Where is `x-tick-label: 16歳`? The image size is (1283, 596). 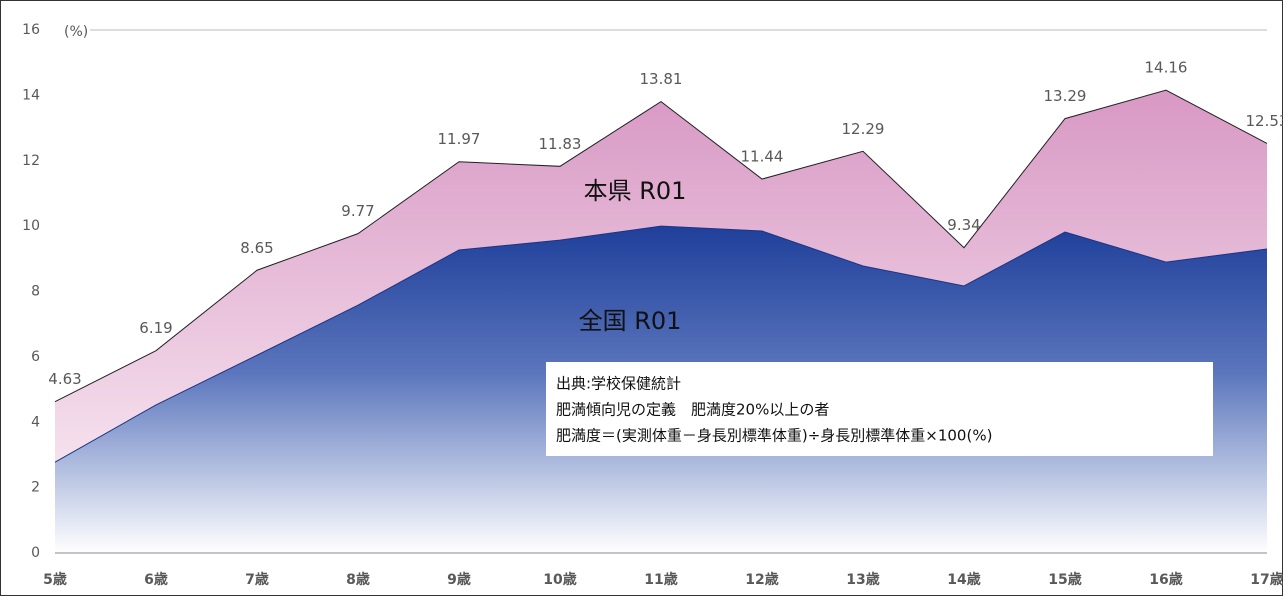
x-tick-label: 16歳 is located at coordinates (1165, 579).